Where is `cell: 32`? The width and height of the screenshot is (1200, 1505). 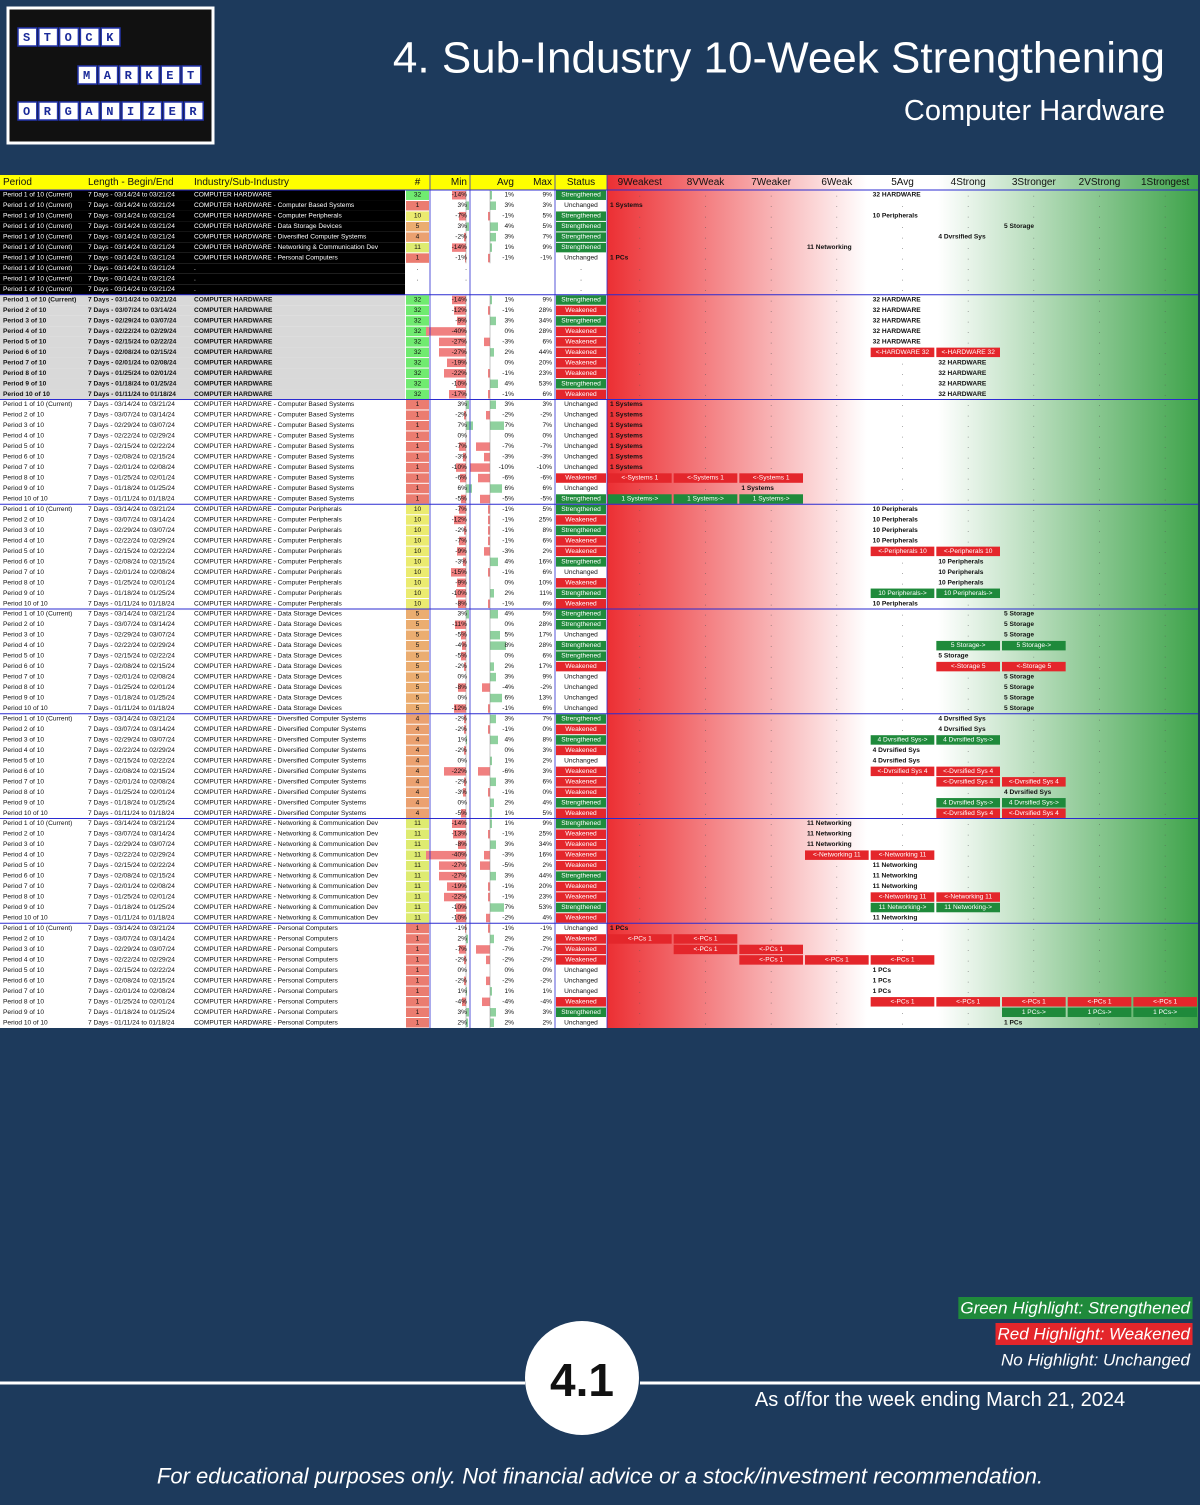 cell: 32 is located at coordinates (418, 310).